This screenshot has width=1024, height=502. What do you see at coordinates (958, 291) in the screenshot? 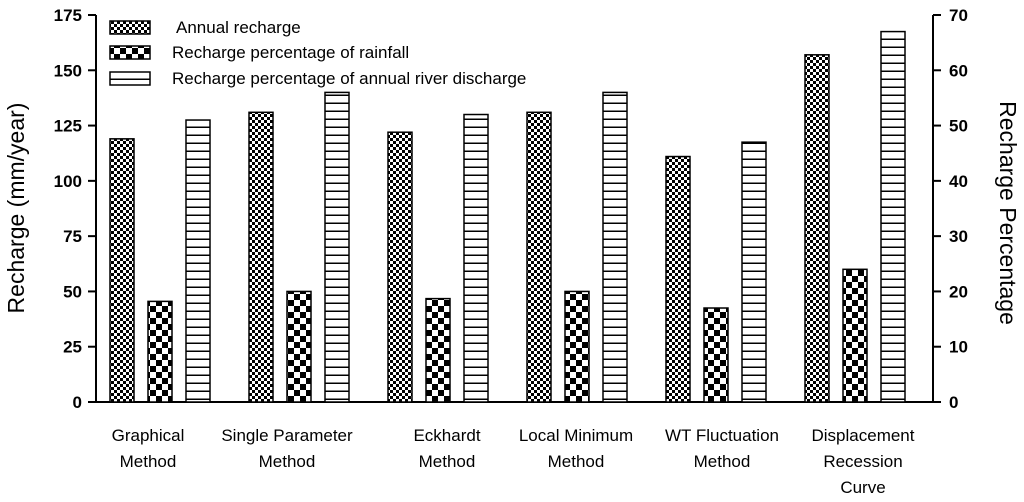
I see `right-tick-label: 20` at bounding box center [958, 291].